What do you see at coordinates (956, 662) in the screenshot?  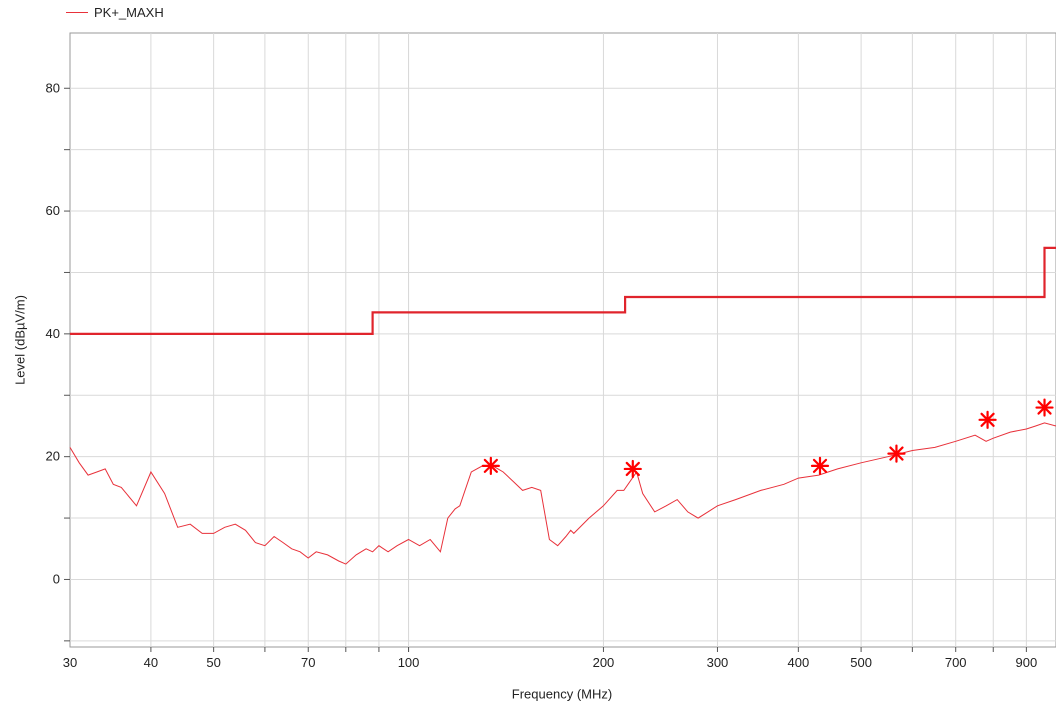 I see `x-tick-label: 700` at bounding box center [956, 662].